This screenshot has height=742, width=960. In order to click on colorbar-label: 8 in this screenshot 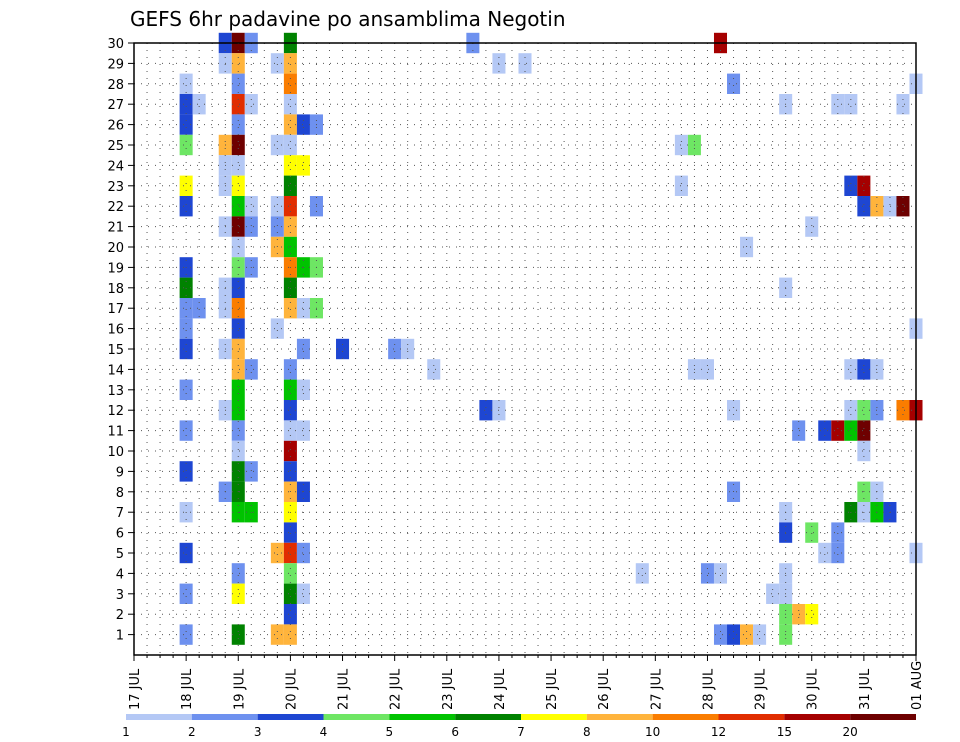, I will do `click(587, 732)`.